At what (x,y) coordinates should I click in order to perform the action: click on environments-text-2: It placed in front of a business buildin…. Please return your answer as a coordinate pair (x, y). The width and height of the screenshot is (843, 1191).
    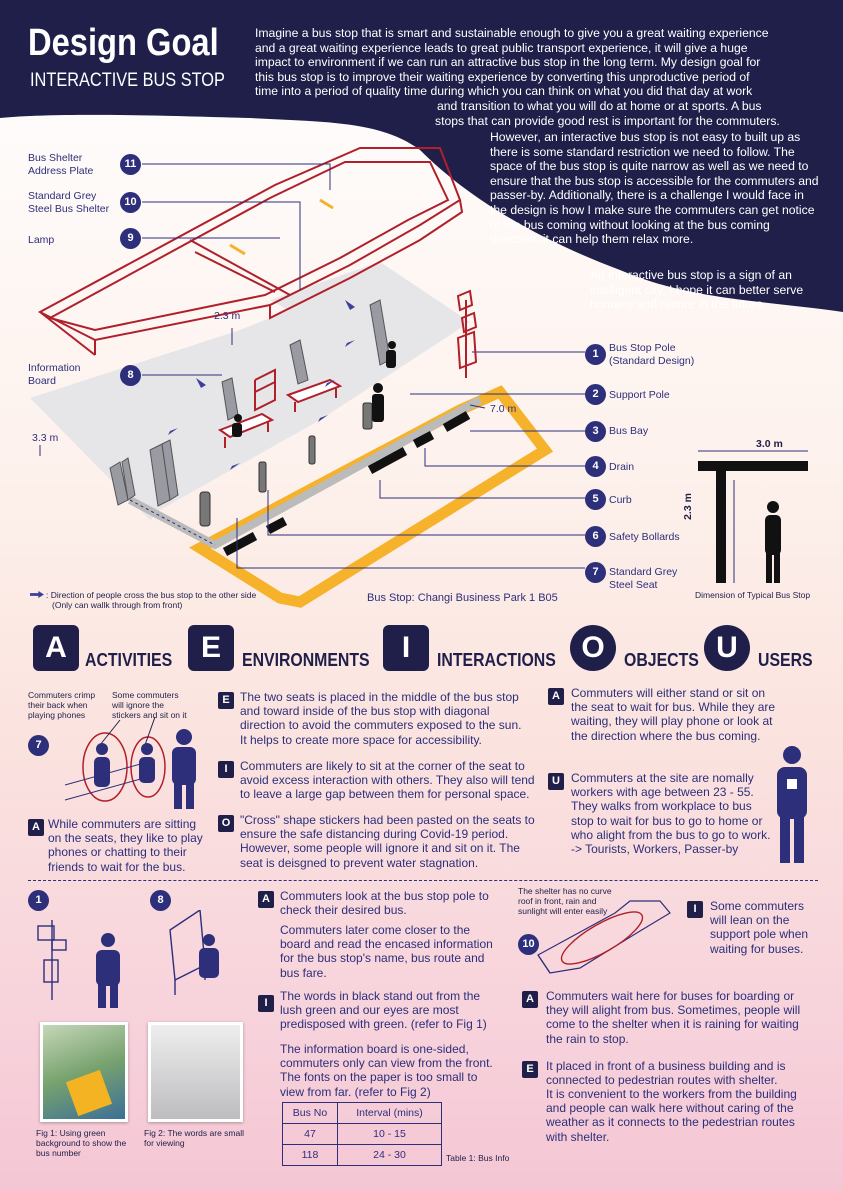
    Looking at the image, I should click on (666, 1073).